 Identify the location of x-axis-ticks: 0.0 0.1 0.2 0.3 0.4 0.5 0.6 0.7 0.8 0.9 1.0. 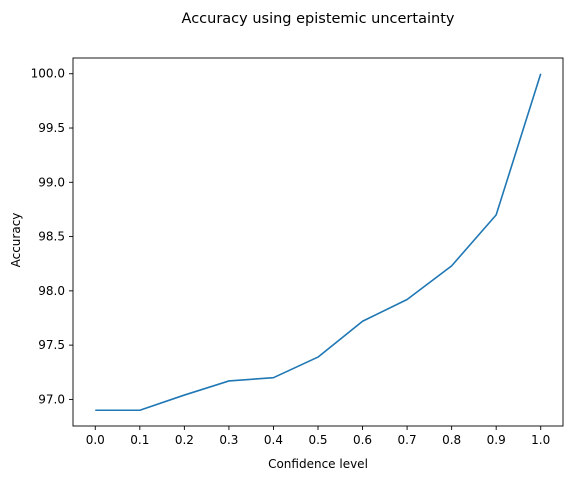
(318, 436).